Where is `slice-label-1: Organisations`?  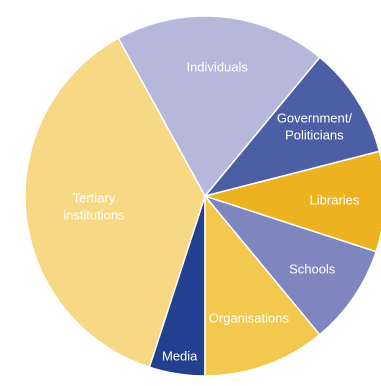 slice-label-1: Organisations is located at coordinates (249, 317).